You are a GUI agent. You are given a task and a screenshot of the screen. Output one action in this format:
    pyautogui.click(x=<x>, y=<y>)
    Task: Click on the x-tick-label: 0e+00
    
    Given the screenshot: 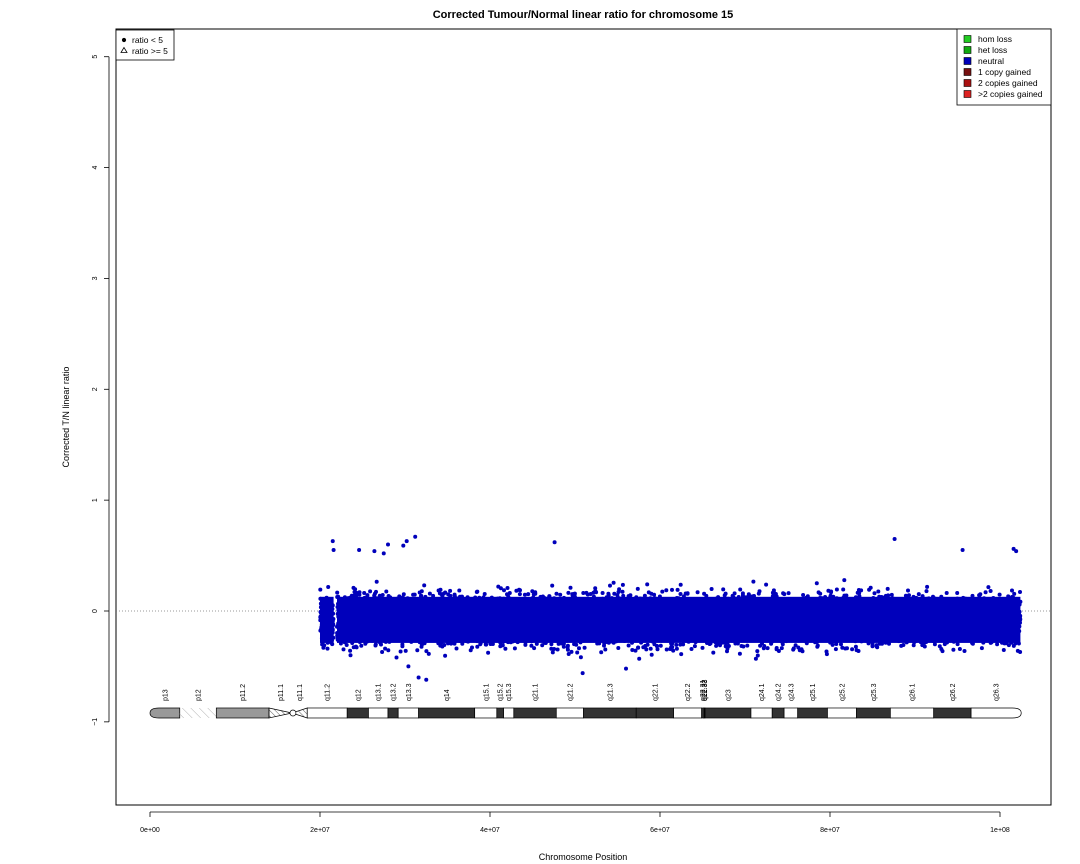 What is the action you would take?
    pyautogui.click(x=150, y=830)
    